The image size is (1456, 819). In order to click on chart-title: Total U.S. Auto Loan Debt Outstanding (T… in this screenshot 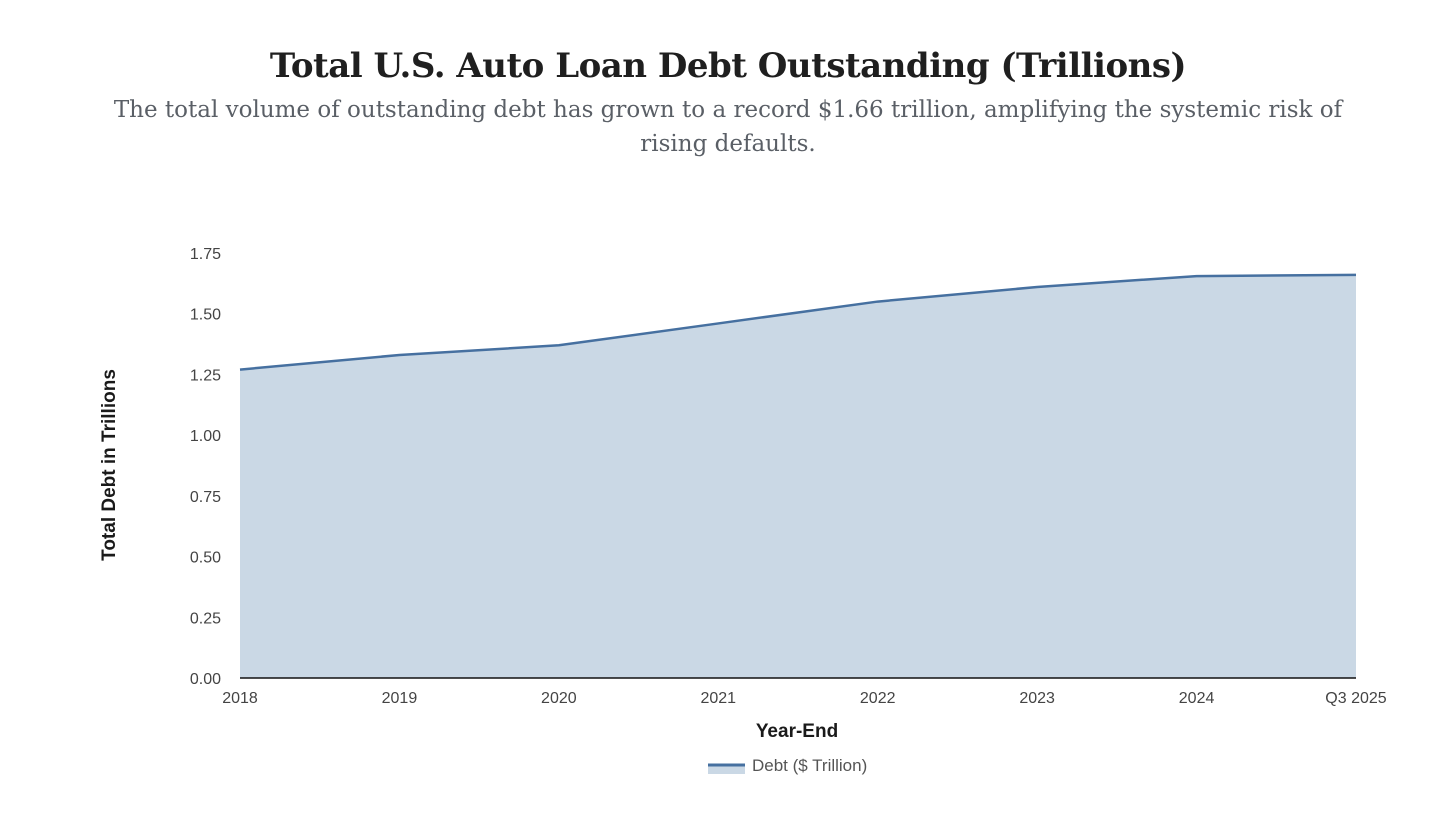, I will do `click(728, 66)`.